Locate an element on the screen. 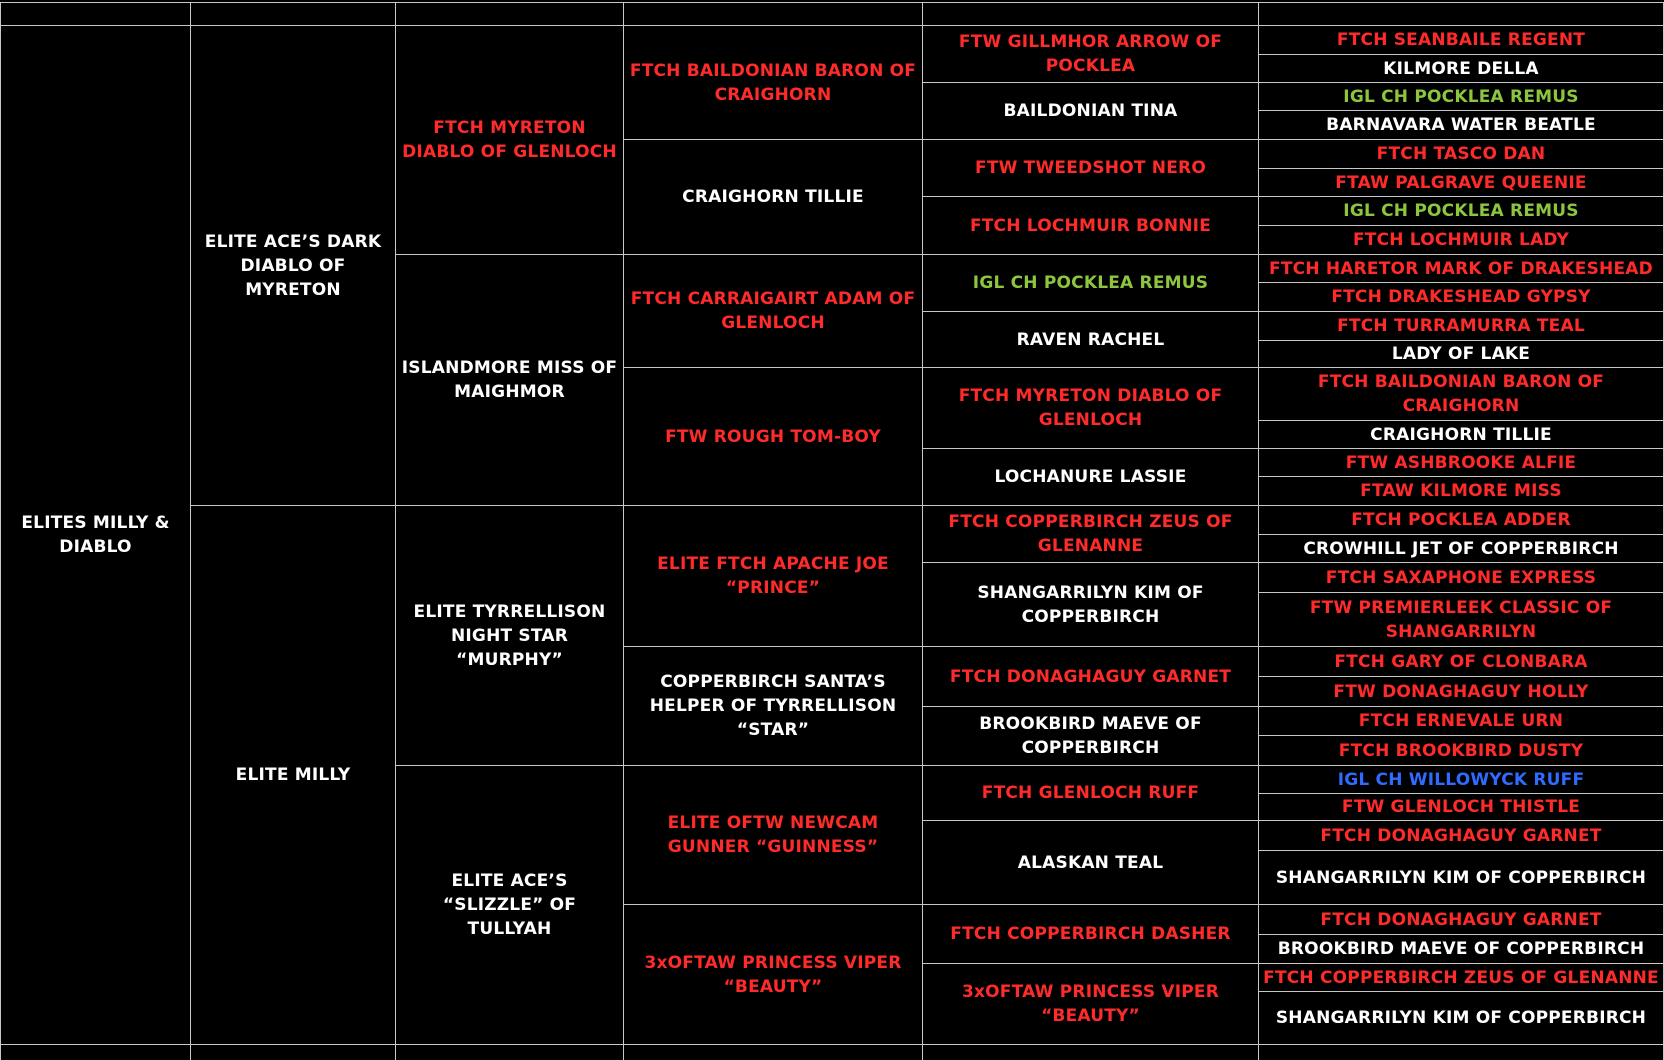  dog-name: ELITE ACE’S “SLIZZLE” OF TULLYAH is located at coordinates (509, 905).